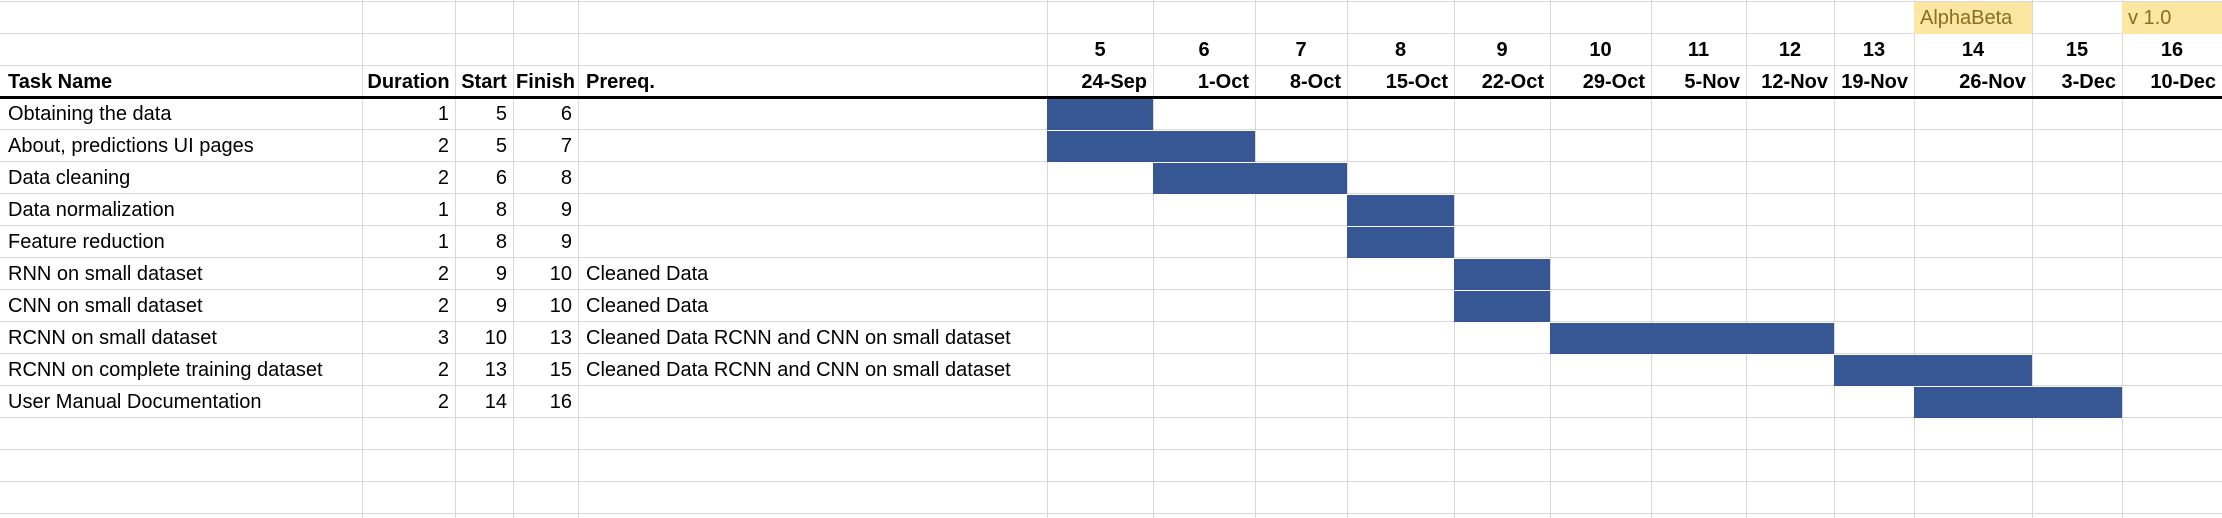 The image size is (2222, 518). What do you see at coordinates (90, 114) in the screenshot?
I see `task-name-cell: Obtaining the data` at bounding box center [90, 114].